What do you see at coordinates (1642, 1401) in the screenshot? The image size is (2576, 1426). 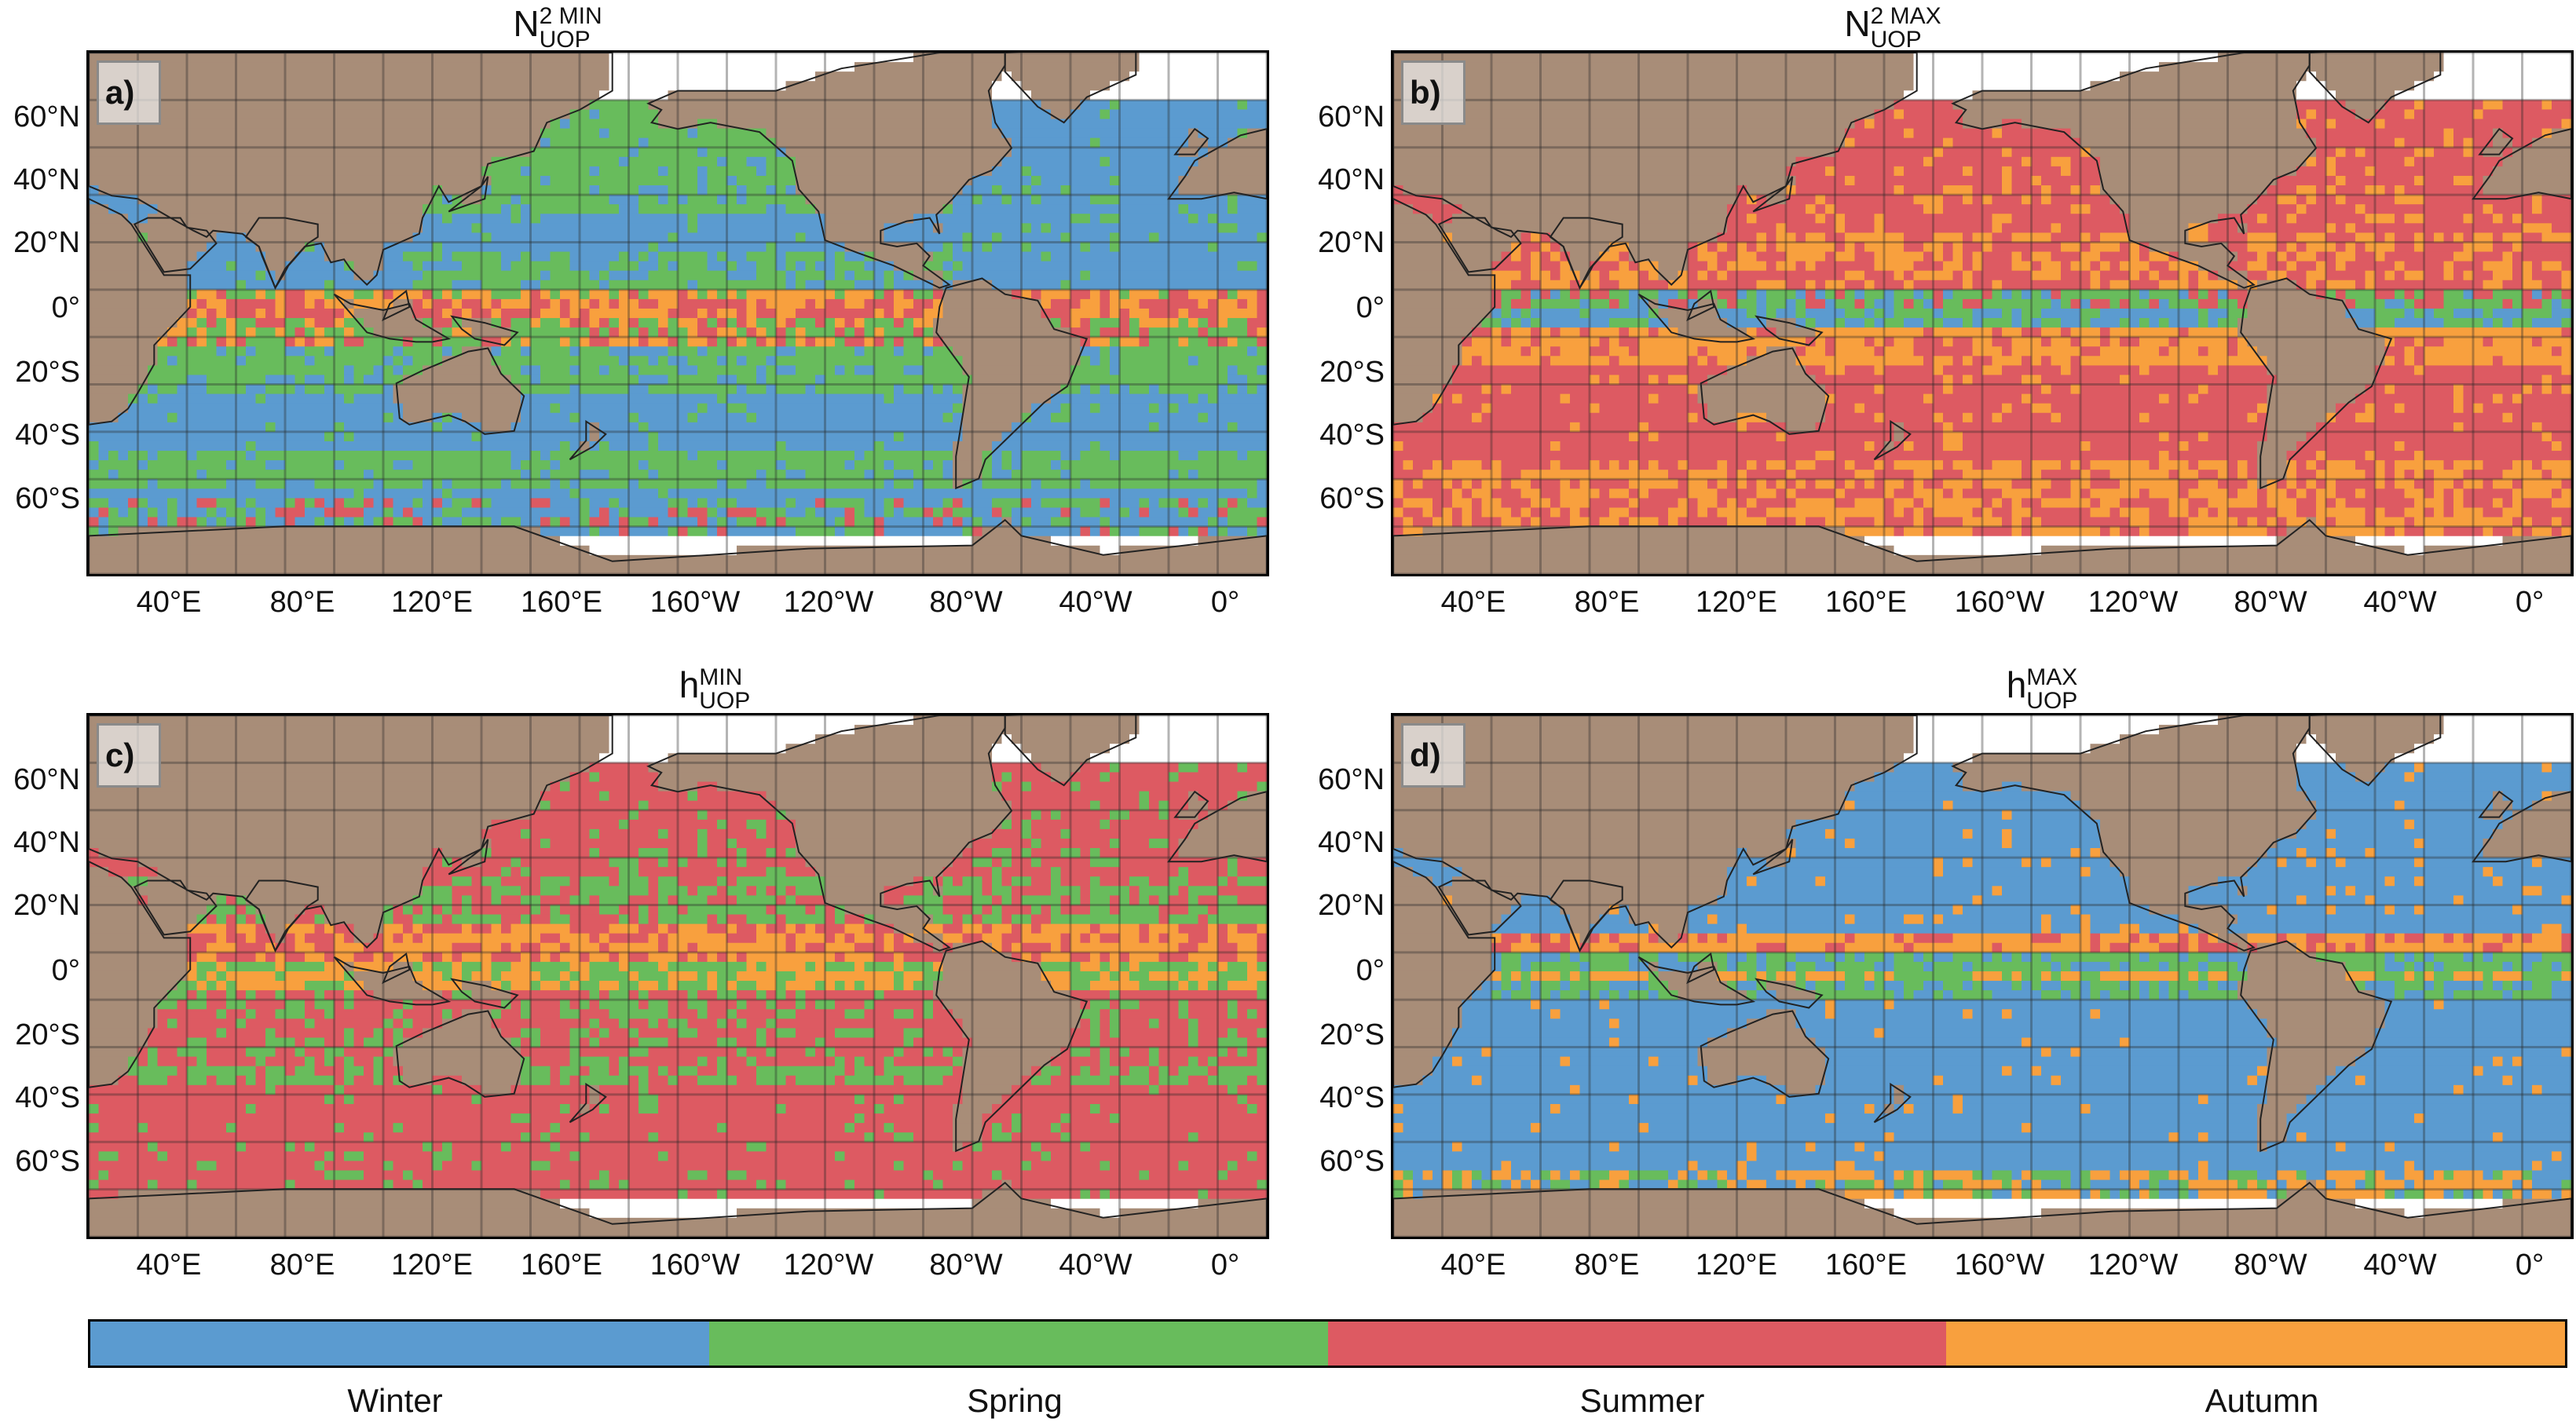 I see `legend-summer-label: Summer` at bounding box center [1642, 1401].